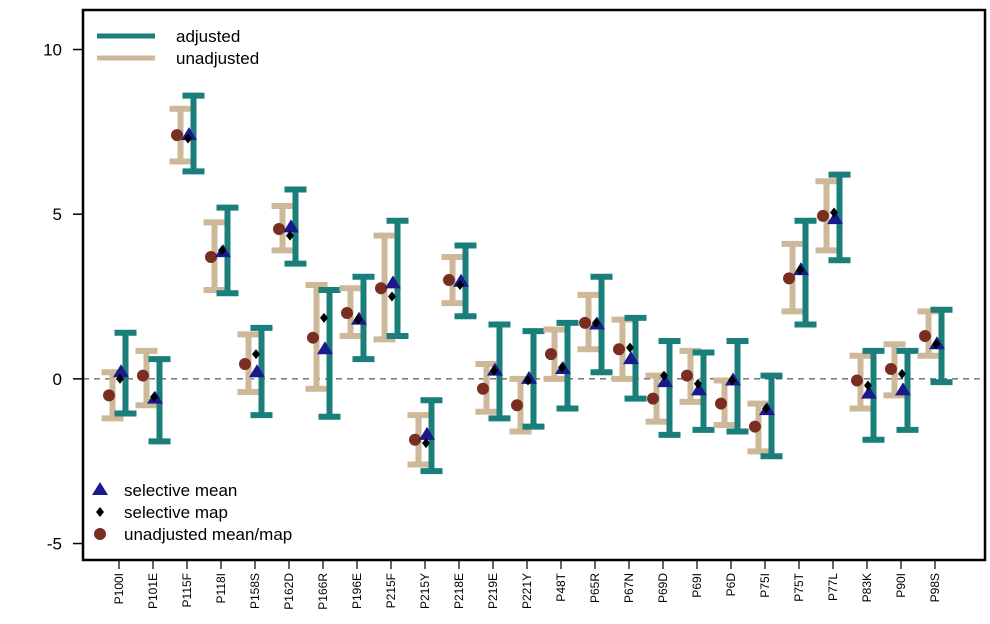 This screenshot has height=624, width=990. I want to click on unadjusted-point-P6D, so click(721, 403).